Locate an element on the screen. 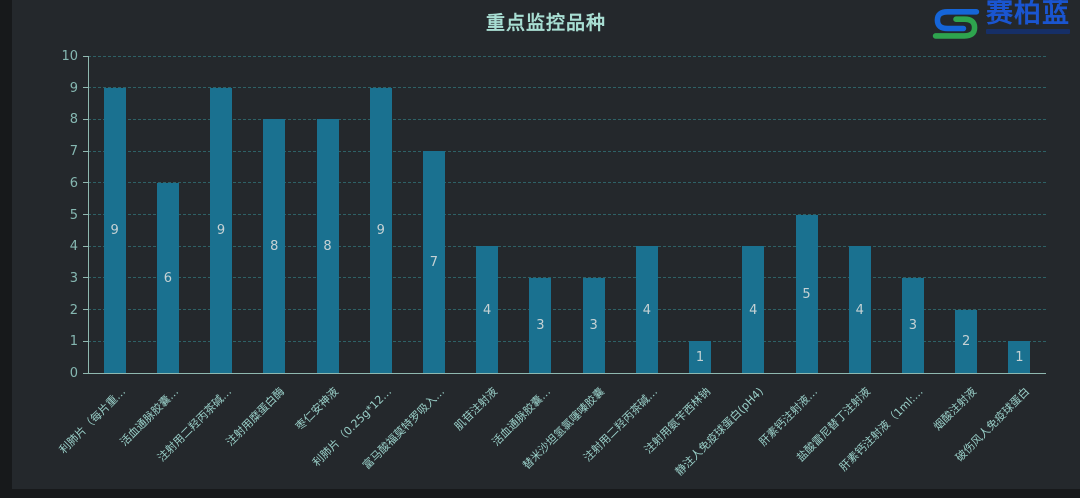 This screenshot has height=498, width=1080. brand-logo: 赛柏蓝 is located at coordinates (1000, 20).